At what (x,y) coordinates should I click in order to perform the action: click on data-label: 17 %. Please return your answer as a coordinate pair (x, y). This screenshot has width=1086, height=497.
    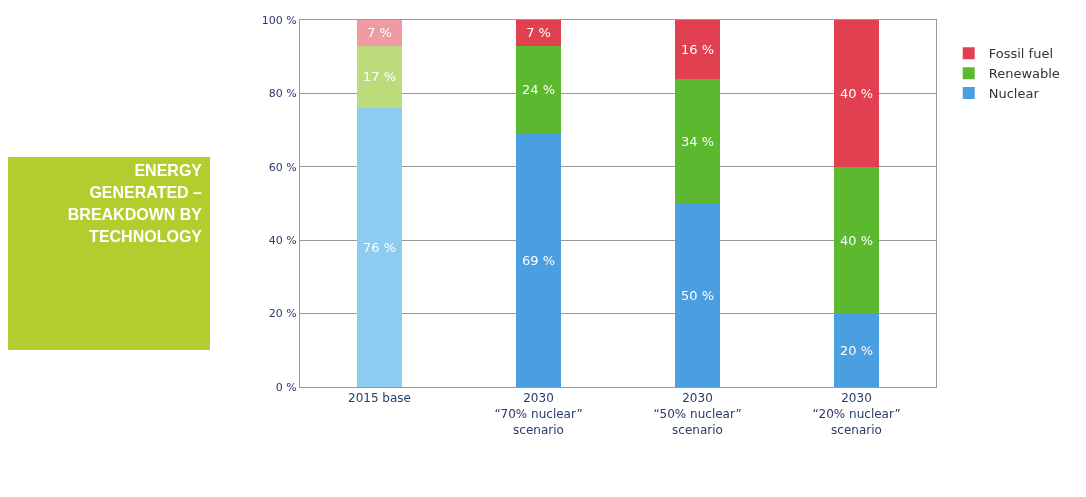
    Looking at the image, I should click on (379, 77).